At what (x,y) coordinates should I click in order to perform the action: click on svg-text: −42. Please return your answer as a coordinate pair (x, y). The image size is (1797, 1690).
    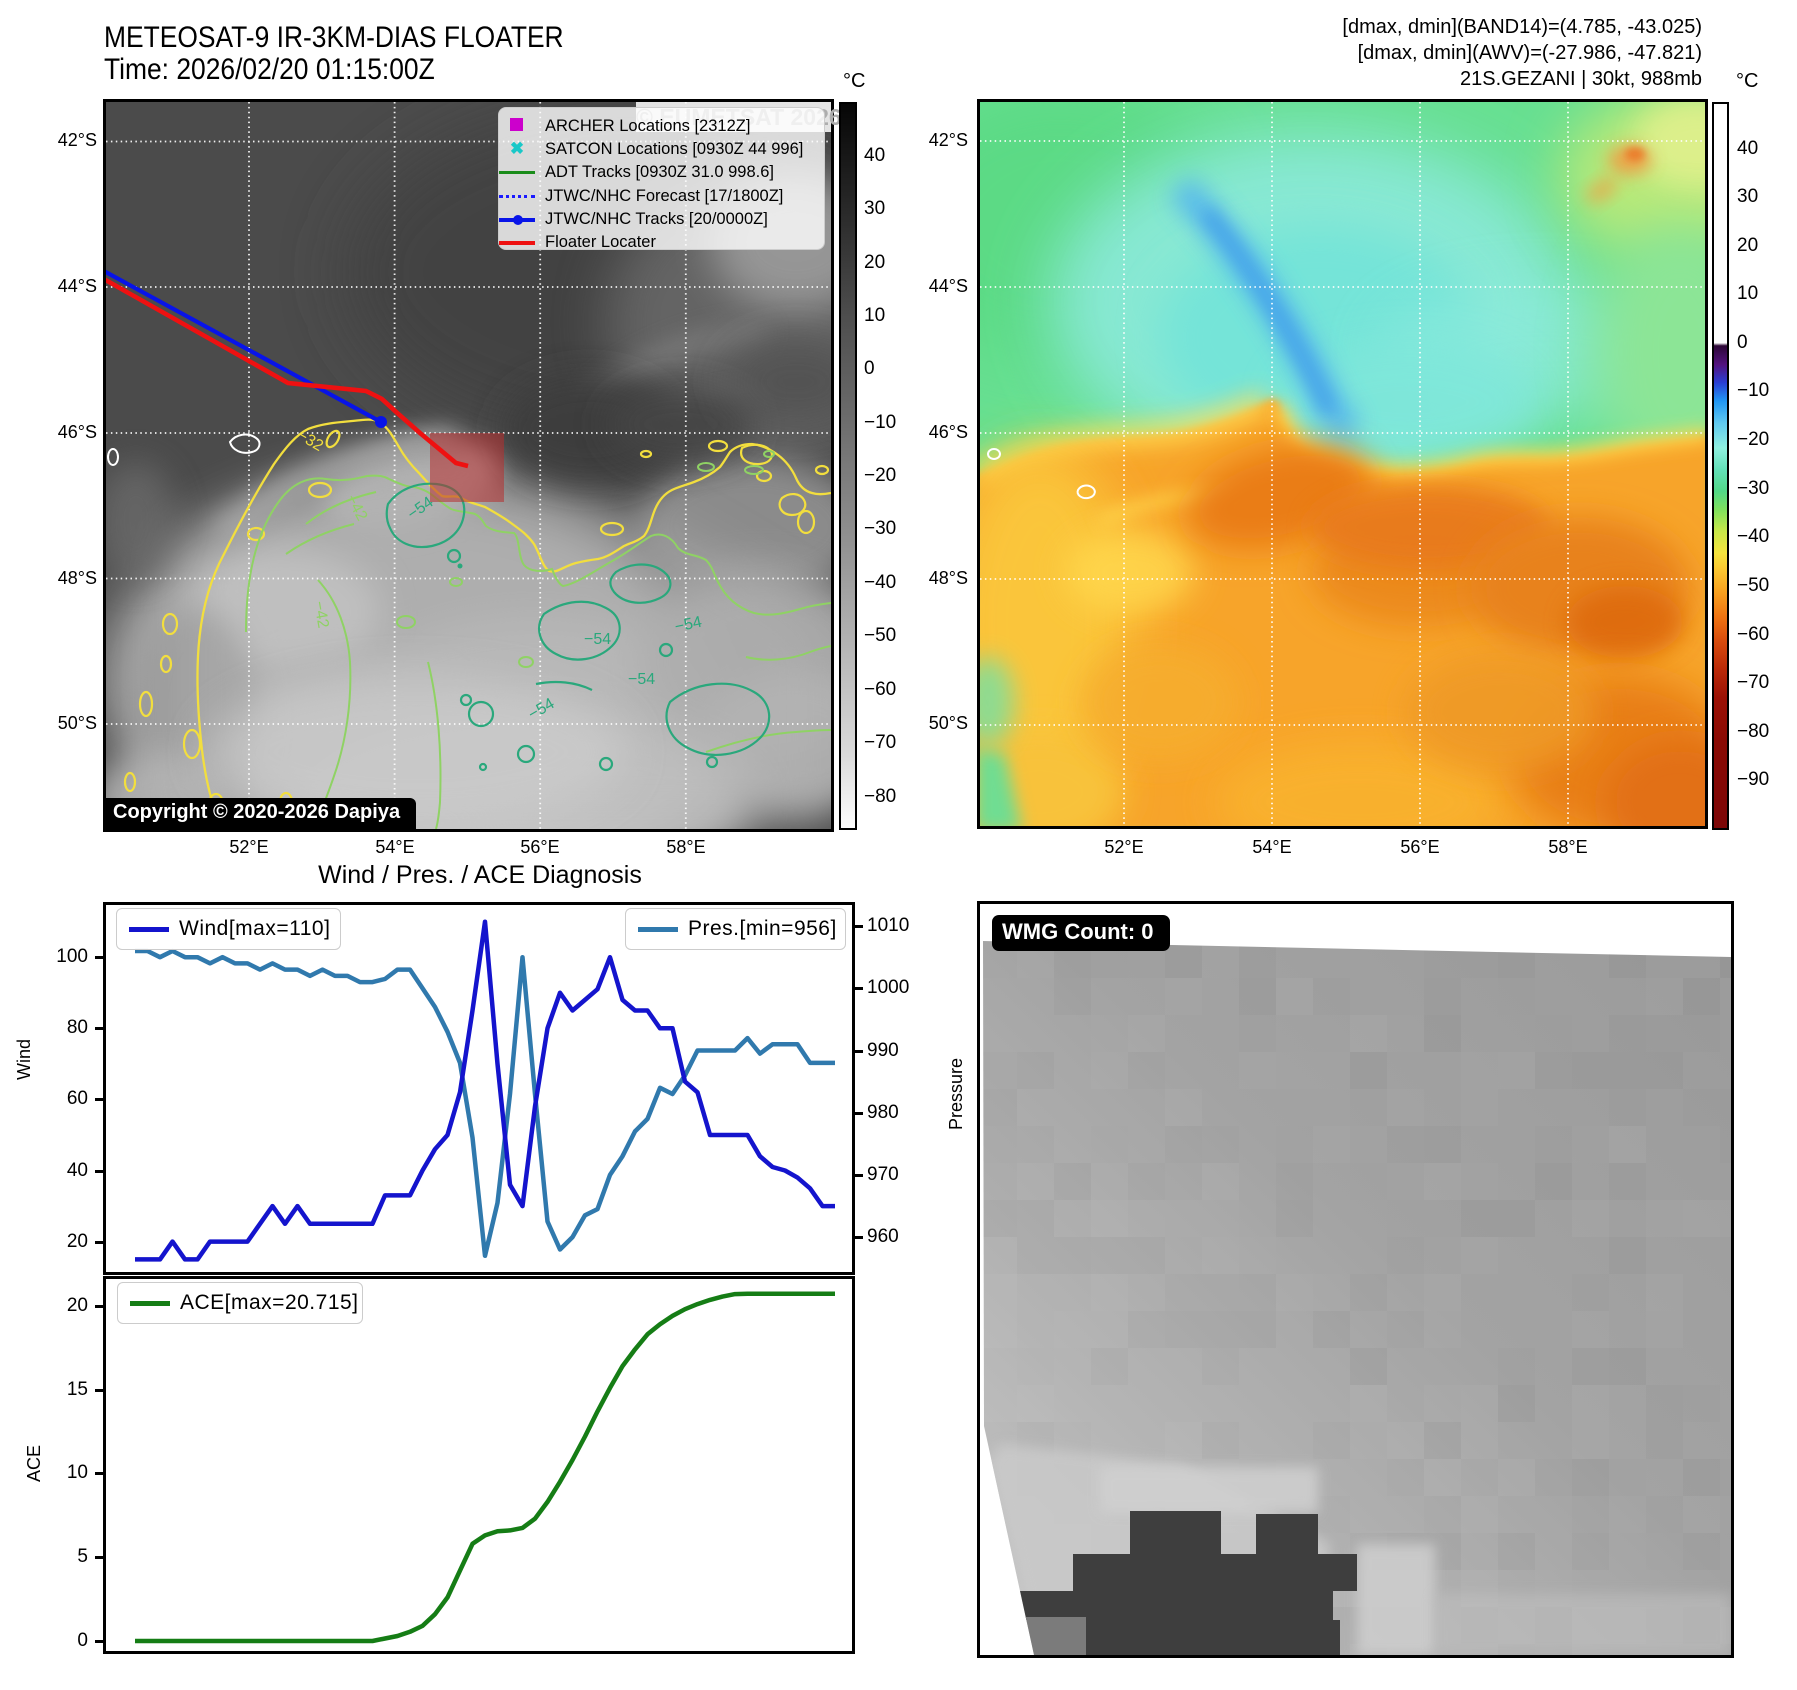
    Looking at the image, I should click on (320, 615).